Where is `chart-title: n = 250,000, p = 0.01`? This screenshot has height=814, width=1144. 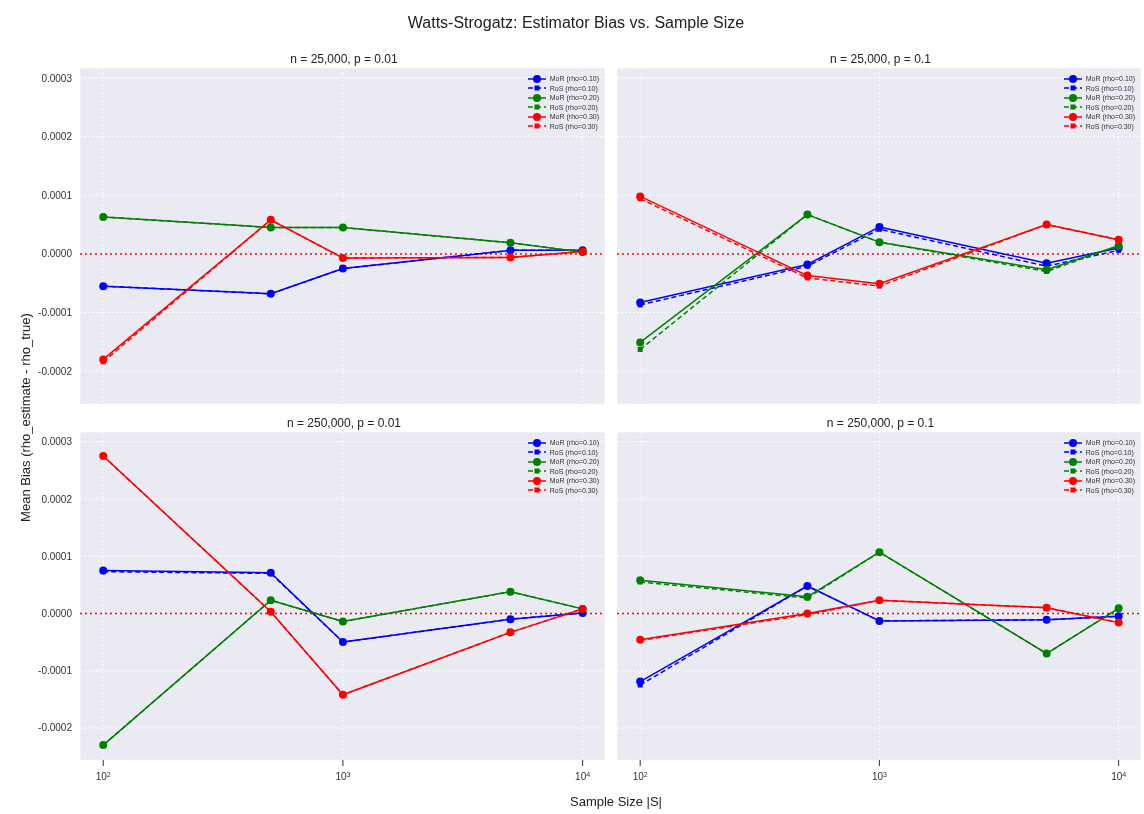
chart-title: n = 250,000, p = 0.01 is located at coordinates (344, 423).